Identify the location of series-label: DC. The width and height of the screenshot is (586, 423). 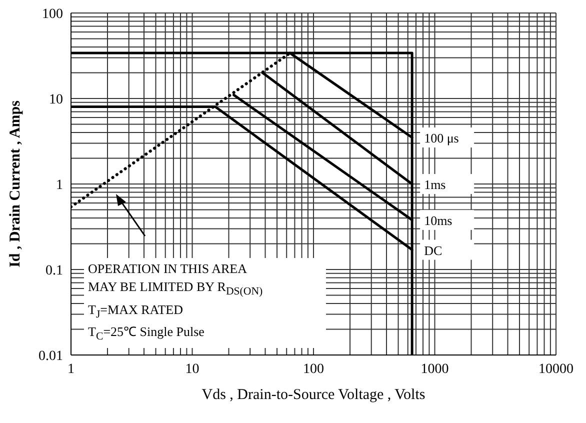
(433, 250).